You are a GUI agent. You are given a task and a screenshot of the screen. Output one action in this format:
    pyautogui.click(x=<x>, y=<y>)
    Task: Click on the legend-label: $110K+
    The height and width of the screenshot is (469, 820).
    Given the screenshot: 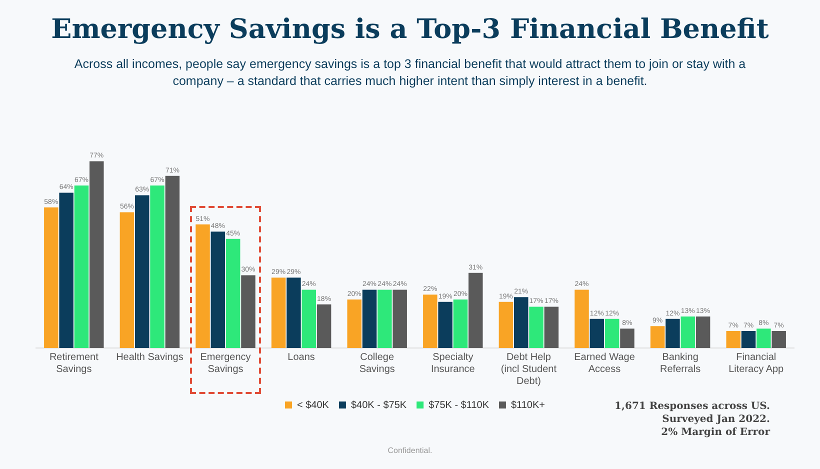 What is the action you would take?
    pyautogui.click(x=528, y=405)
    